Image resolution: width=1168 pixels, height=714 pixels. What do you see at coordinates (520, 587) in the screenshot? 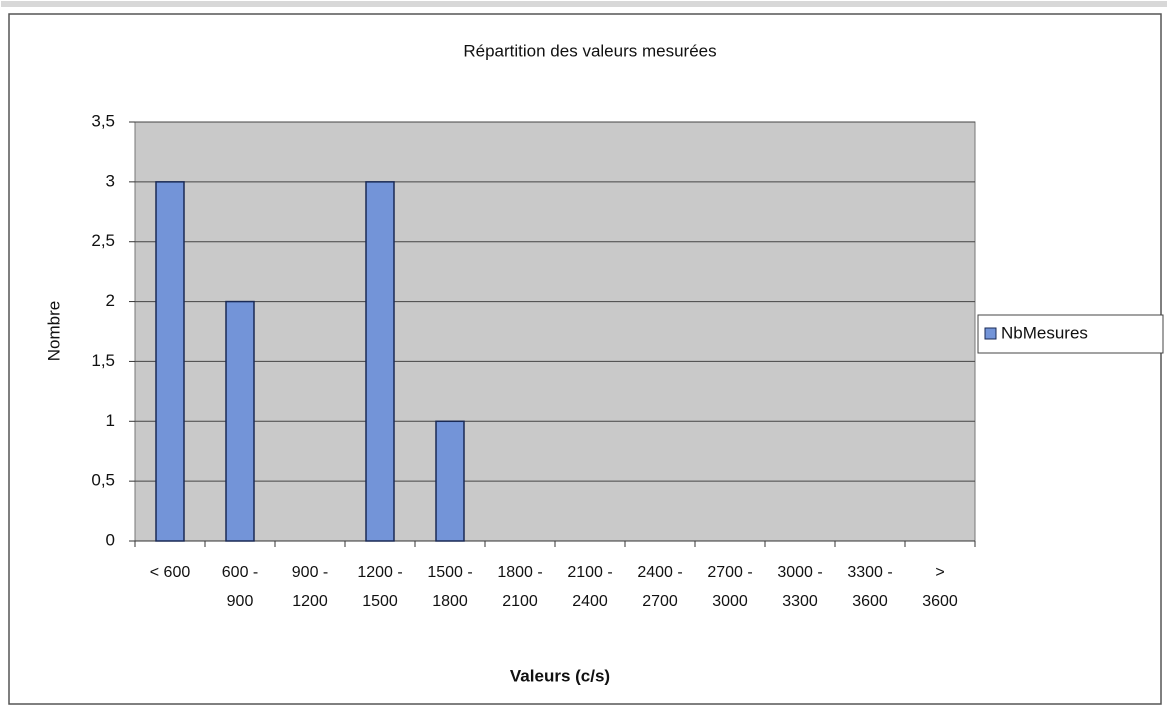
I see `x-tick-label: 1800 - 2100` at bounding box center [520, 587].